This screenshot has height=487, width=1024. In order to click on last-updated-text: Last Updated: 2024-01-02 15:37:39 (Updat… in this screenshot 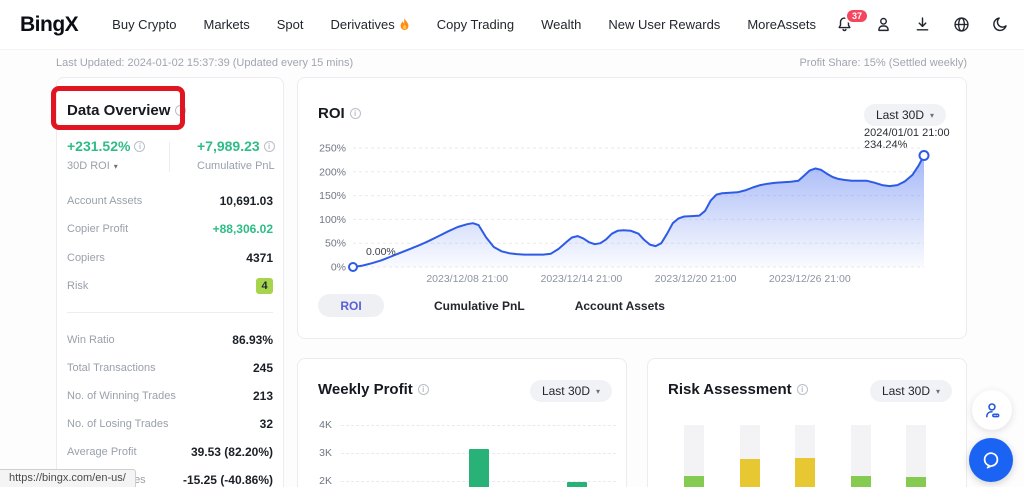, I will do `click(205, 63)`.